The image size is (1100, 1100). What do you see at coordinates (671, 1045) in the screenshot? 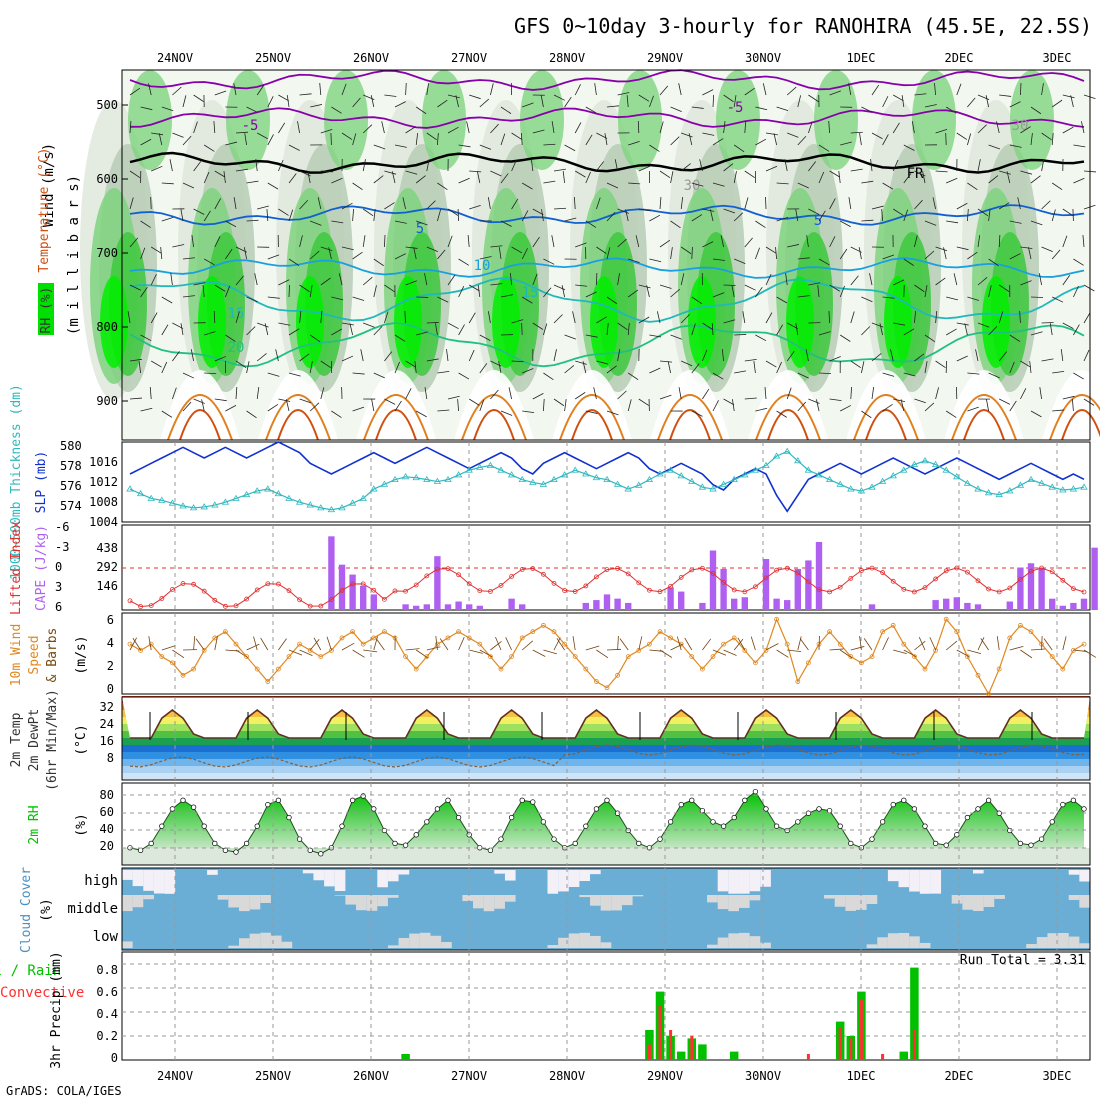
I see `precip-convective-bar` at bounding box center [671, 1045].